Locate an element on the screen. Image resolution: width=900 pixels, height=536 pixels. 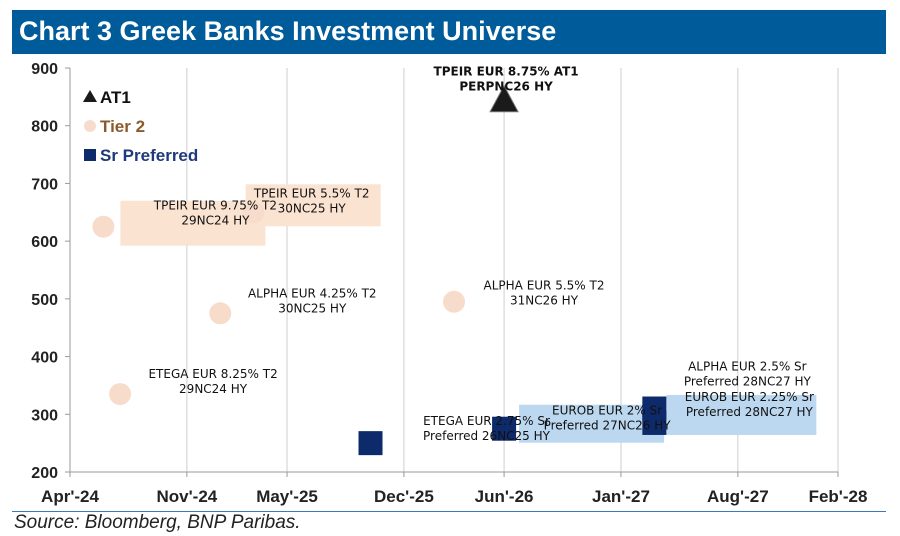
source-note: Source: Bloomberg, BNP Paribas. is located at coordinates (157, 522).